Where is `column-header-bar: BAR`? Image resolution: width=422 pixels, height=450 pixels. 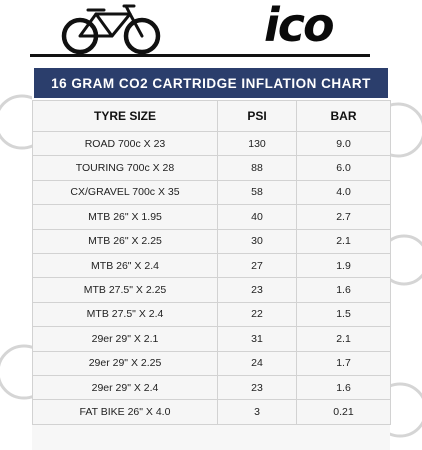 column-header-bar: BAR is located at coordinates (343, 116).